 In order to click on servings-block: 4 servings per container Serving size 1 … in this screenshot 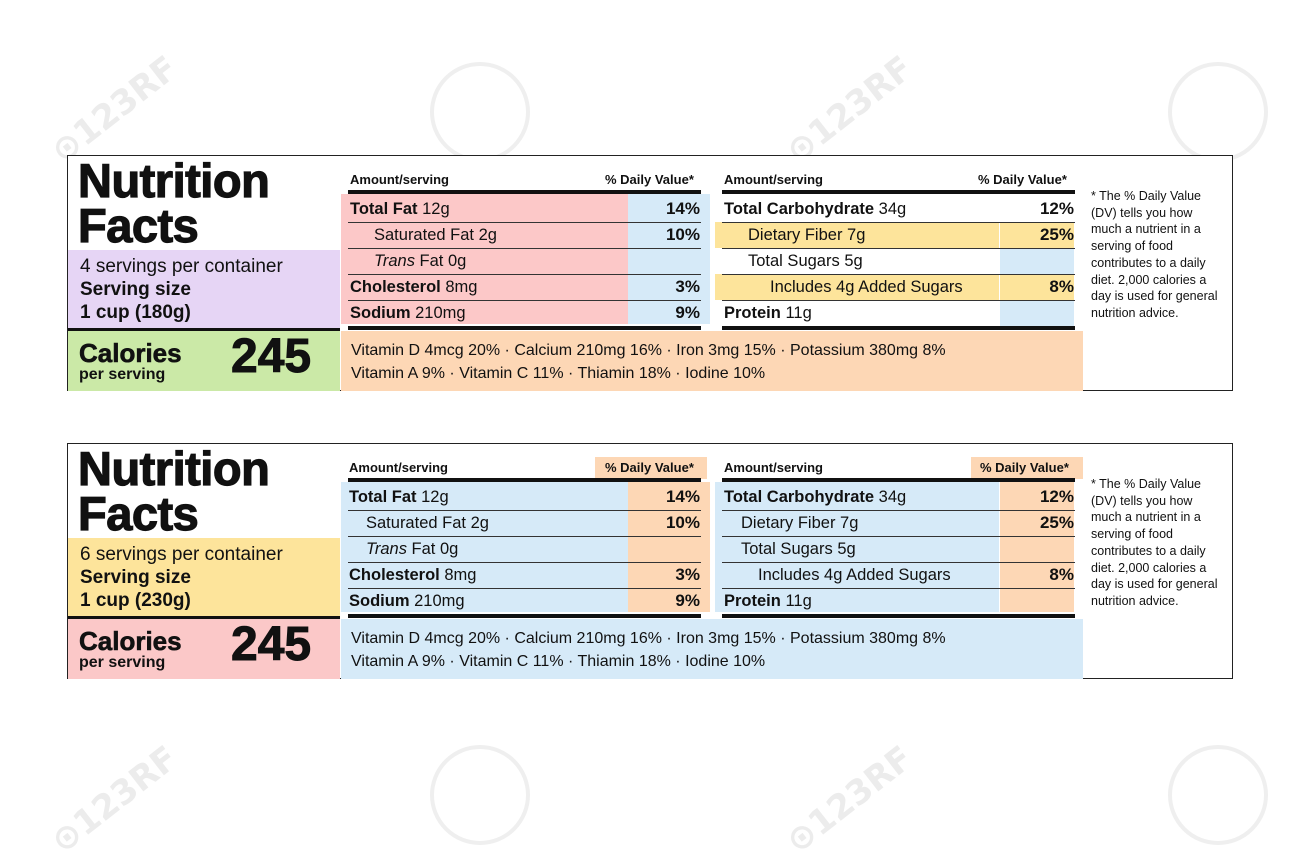, I will do `click(204, 289)`.